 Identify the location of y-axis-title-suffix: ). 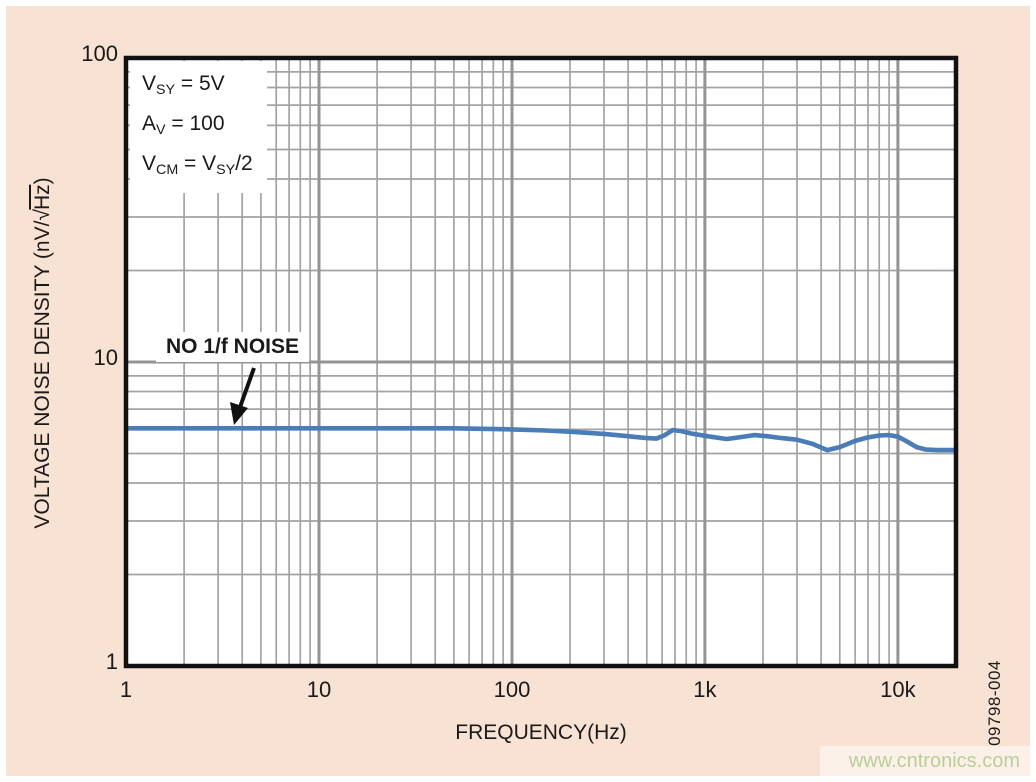
(42, 181).